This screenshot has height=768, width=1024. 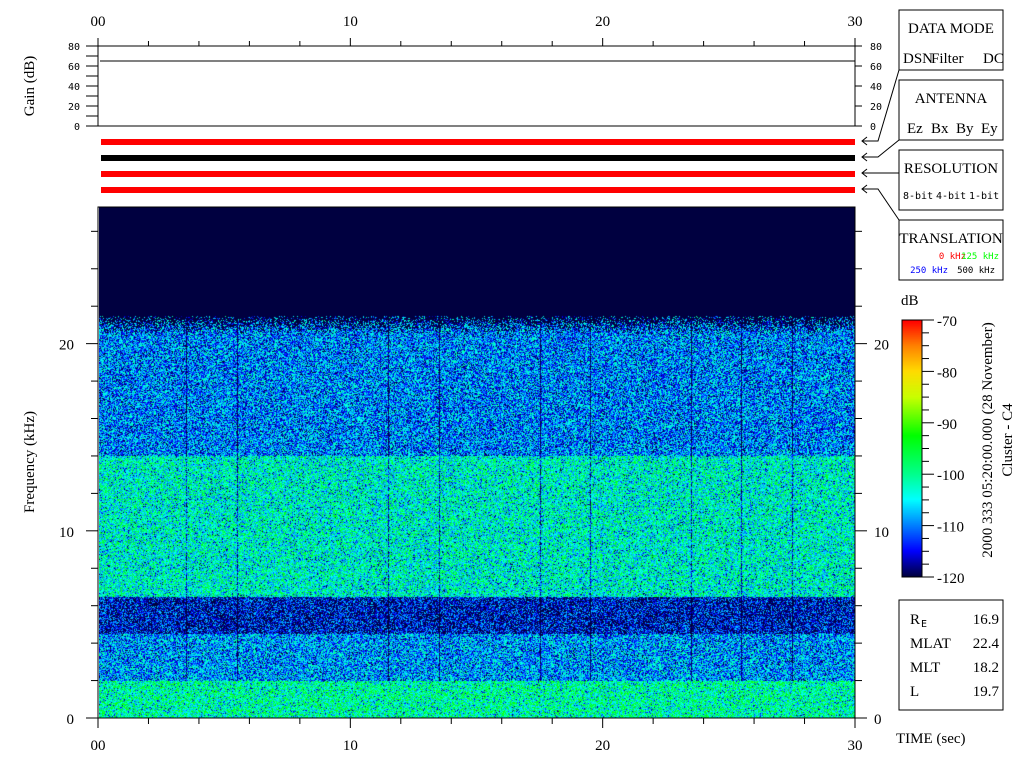 What do you see at coordinates (965, 129) in the screenshot?
I see `legend-item: By` at bounding box center [965, 129].